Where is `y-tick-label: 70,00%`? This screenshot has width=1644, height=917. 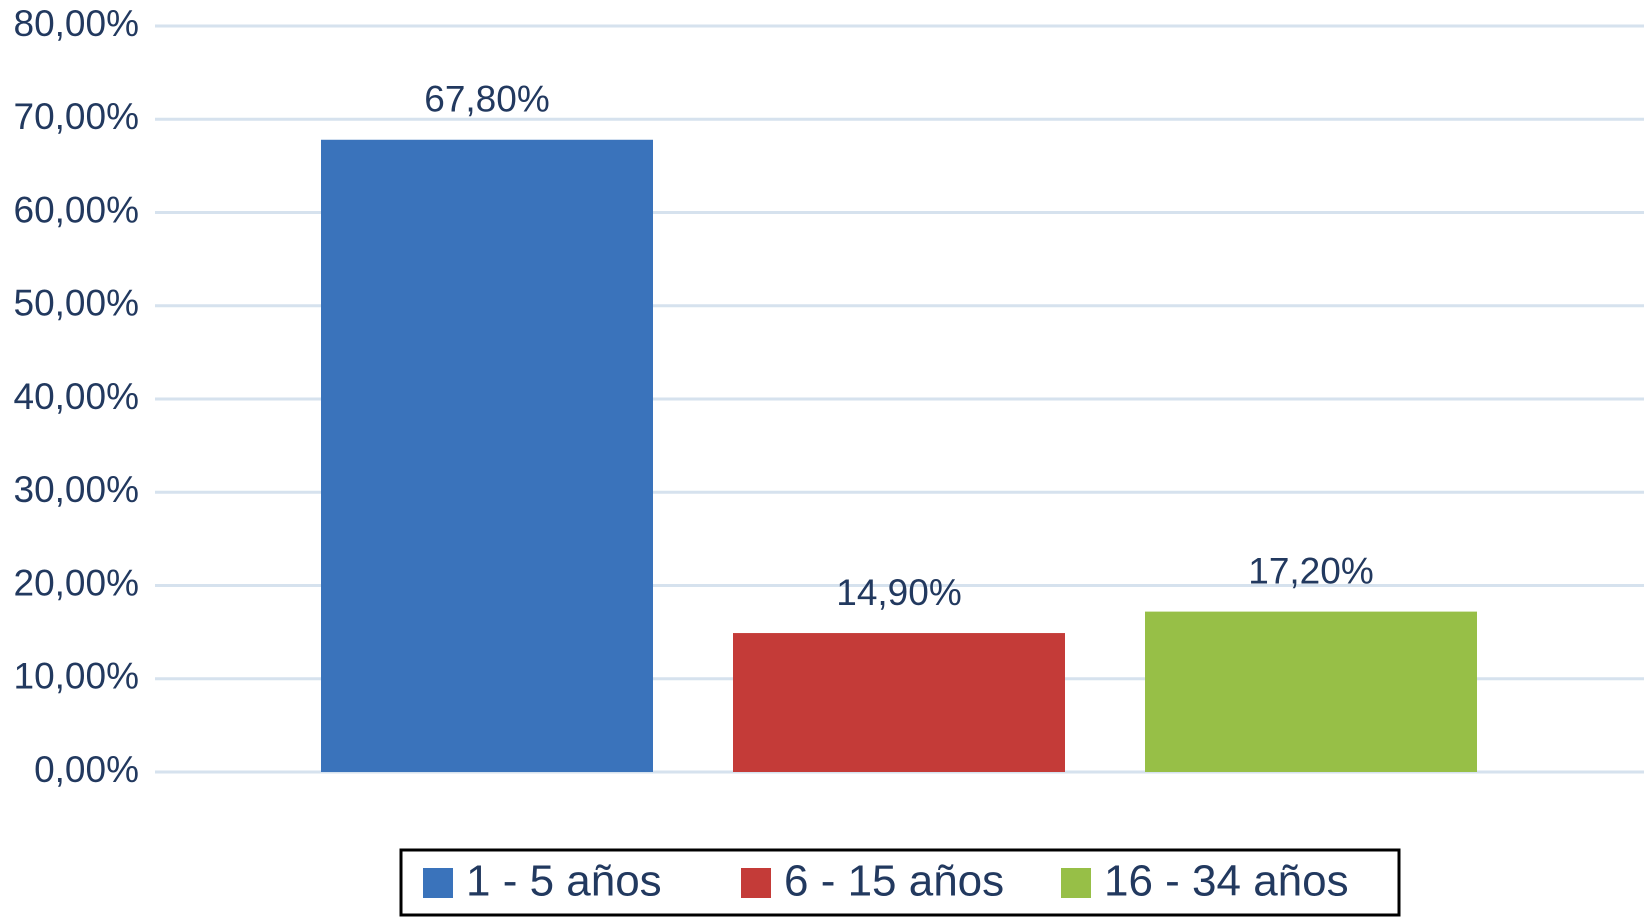
y-tick-label: 70,00% is located at coordinates (77, 116).